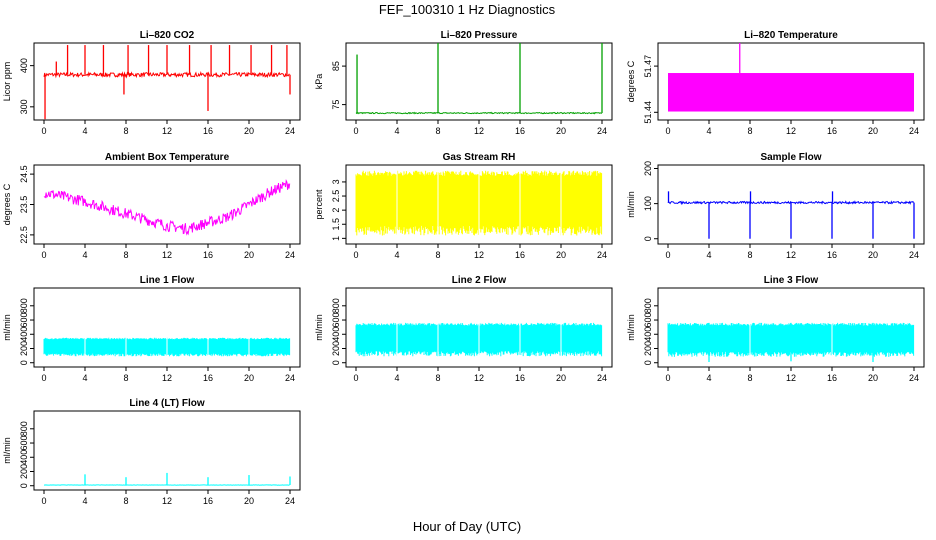 The height and width of the screenshot is (540, 936). What do you see at coordinates (336, 66) in the screenshot?
I see `y-tick-label: 85` at bounding box center [336, 66].